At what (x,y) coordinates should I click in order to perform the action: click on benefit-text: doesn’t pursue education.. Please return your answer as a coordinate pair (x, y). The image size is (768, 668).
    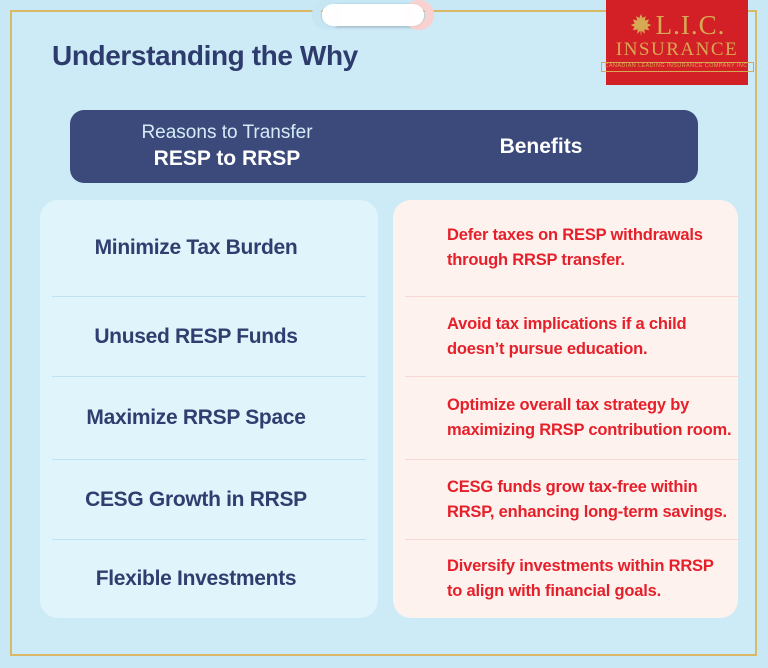
    Looking at the image, I should click on (547, 348).